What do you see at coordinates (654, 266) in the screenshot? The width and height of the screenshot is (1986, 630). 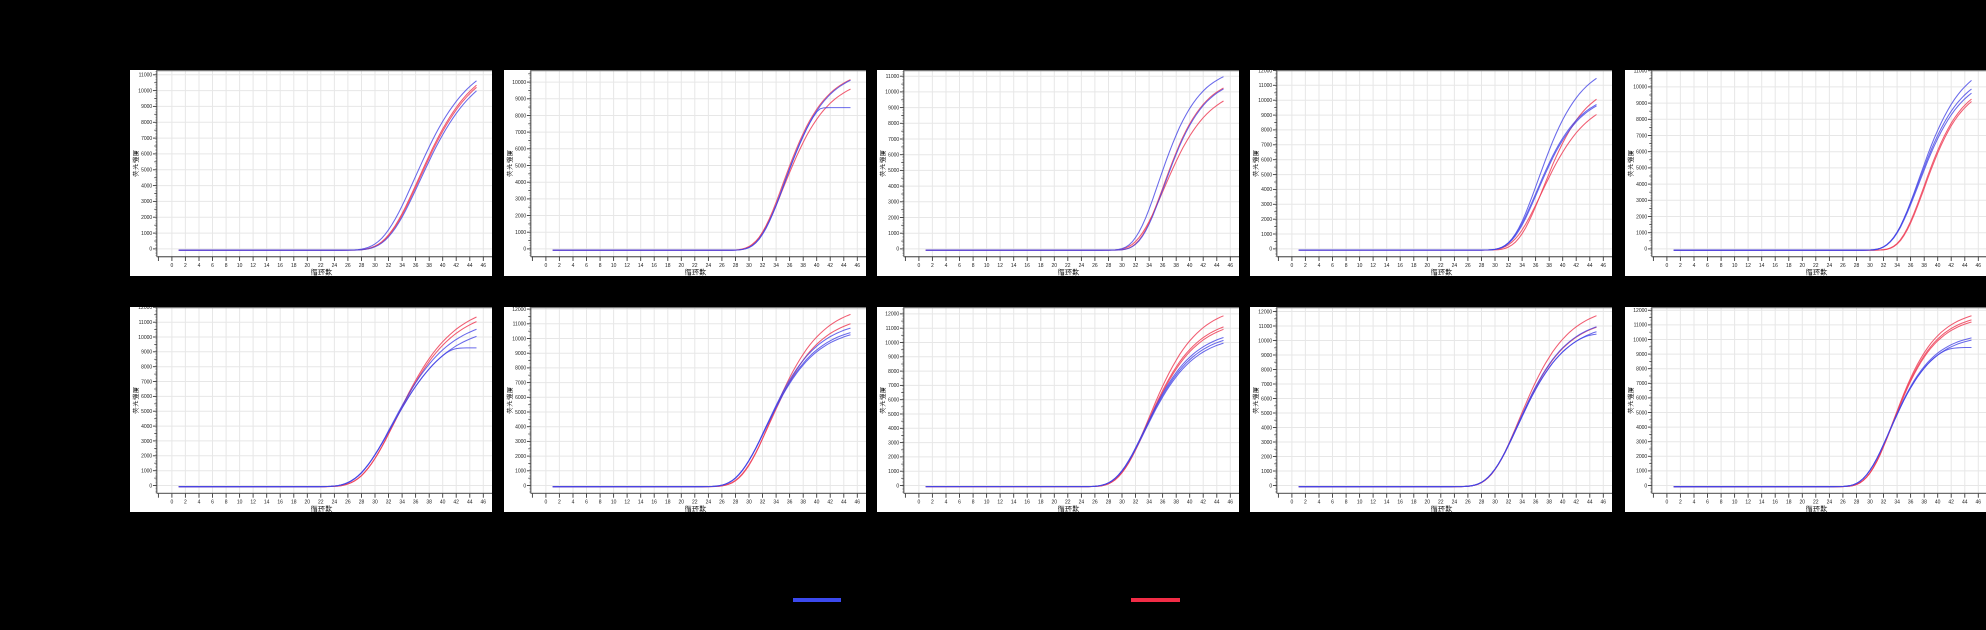 I see `svg-text: 16` at bounding box center [654, 266].